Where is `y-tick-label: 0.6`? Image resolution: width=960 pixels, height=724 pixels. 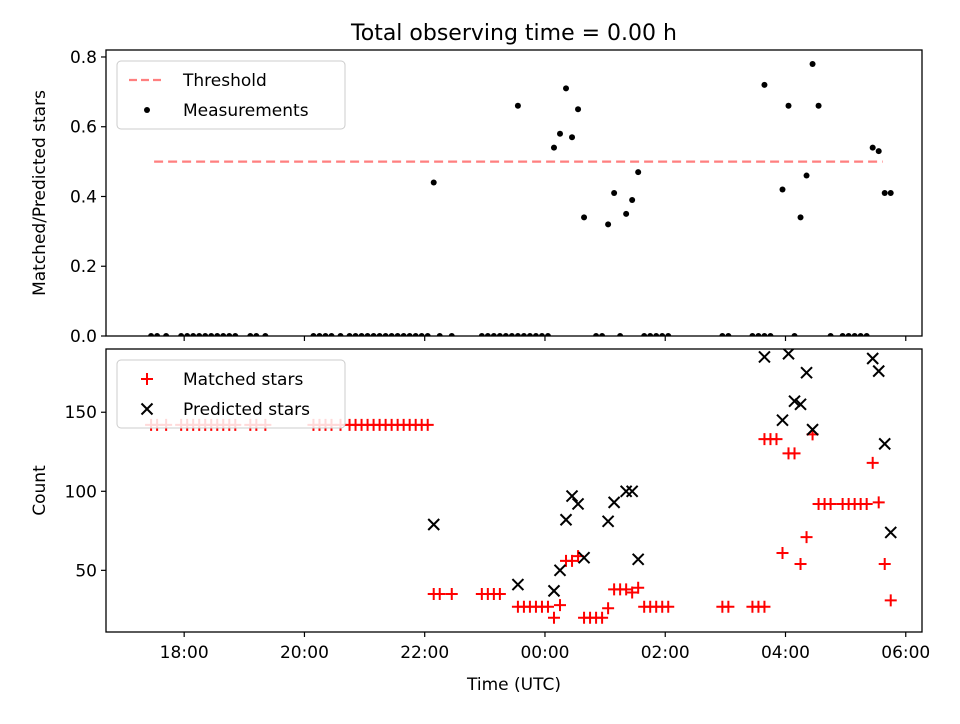
y-tick-label: 0.6 is located at coordinates (83, 128).